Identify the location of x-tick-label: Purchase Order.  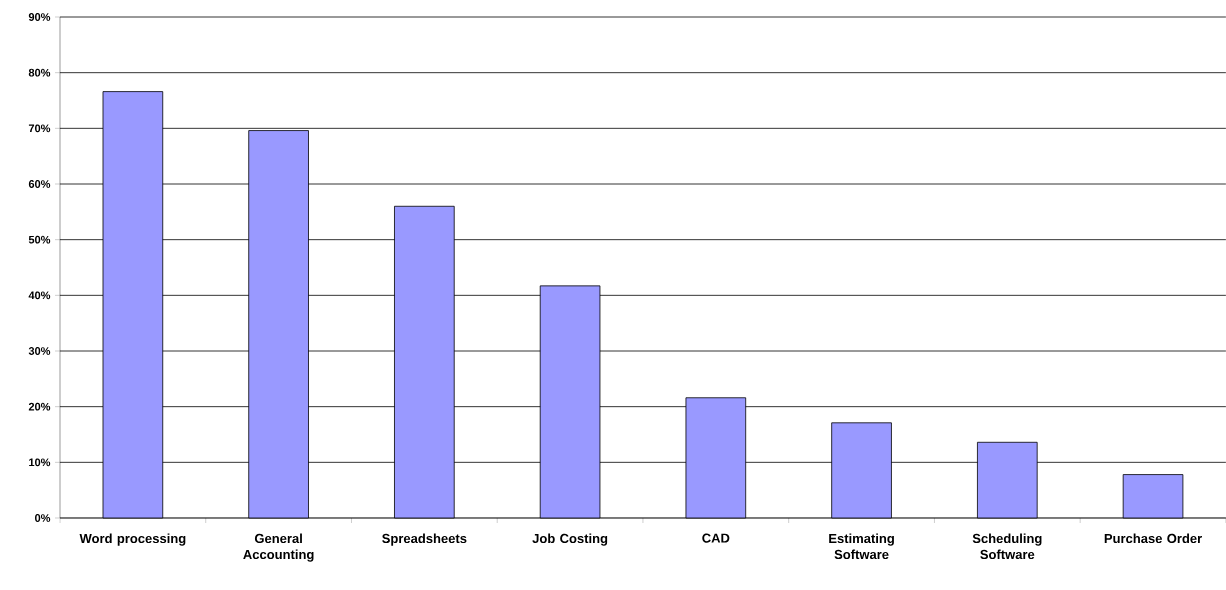
(1153, 538).